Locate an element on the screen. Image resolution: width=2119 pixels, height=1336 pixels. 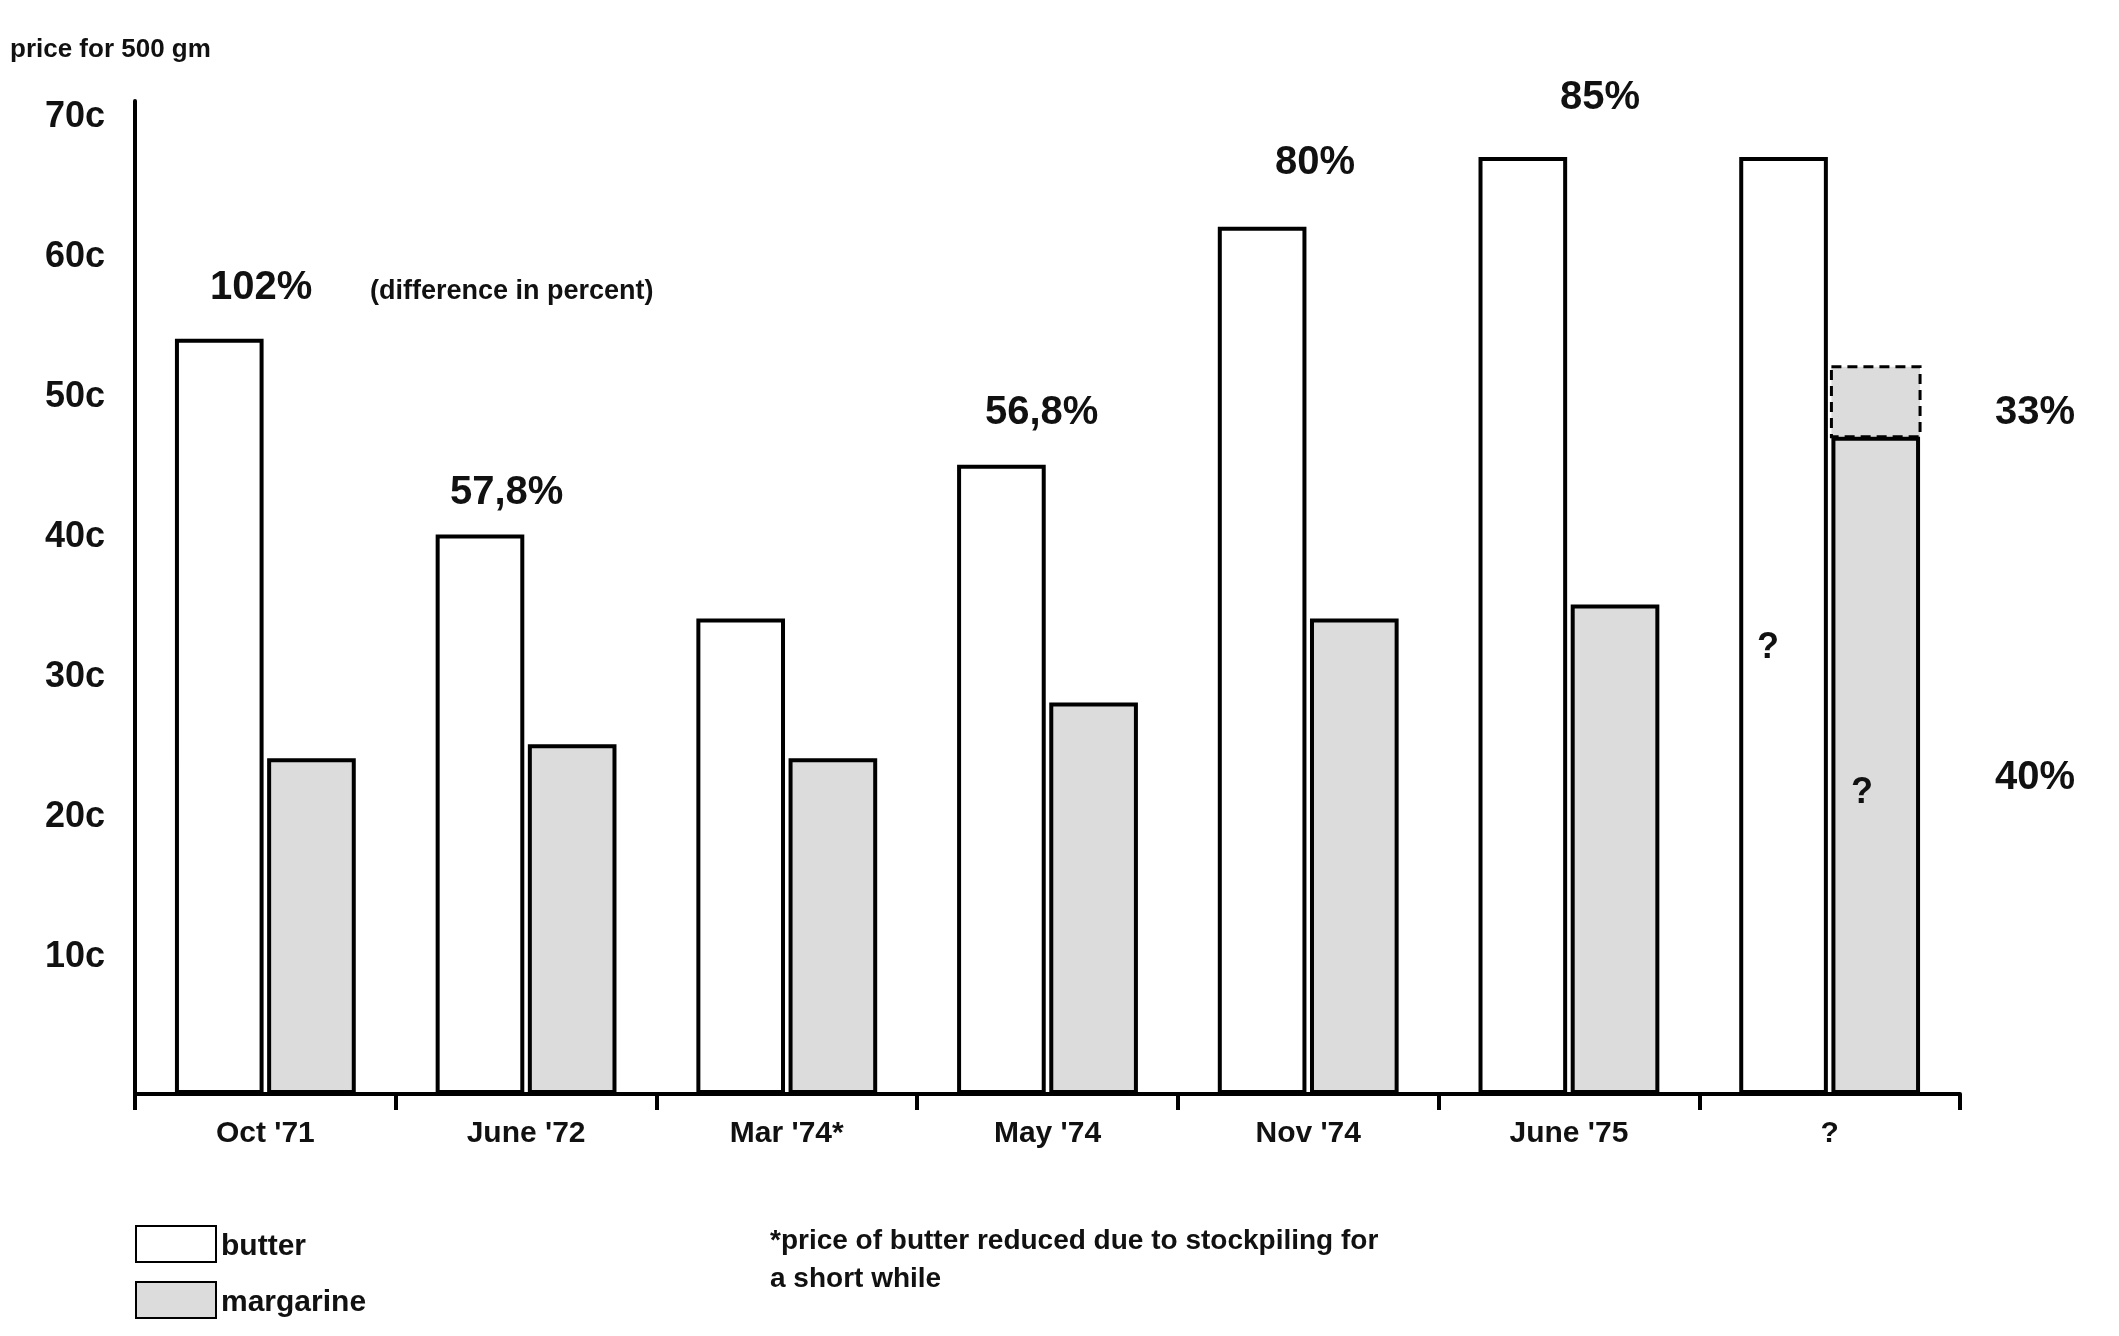
y-tick-label: 40c is located at coordinates (74, 535).